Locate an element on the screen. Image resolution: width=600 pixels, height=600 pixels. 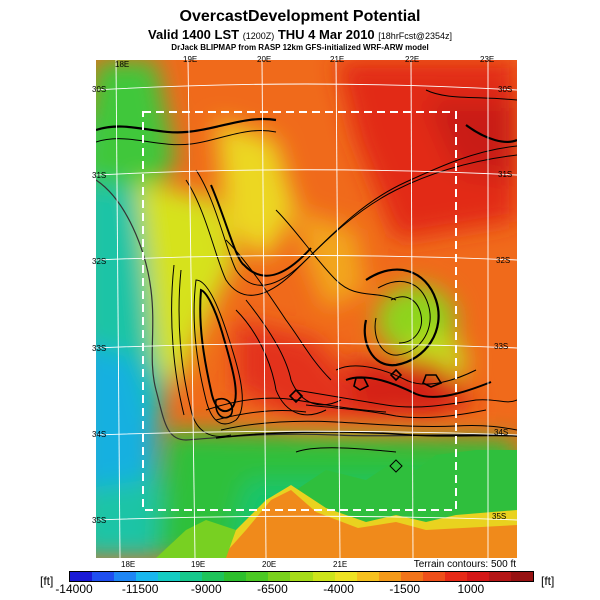
lon-top-21e: 21E is located at coordinates (337, 59).